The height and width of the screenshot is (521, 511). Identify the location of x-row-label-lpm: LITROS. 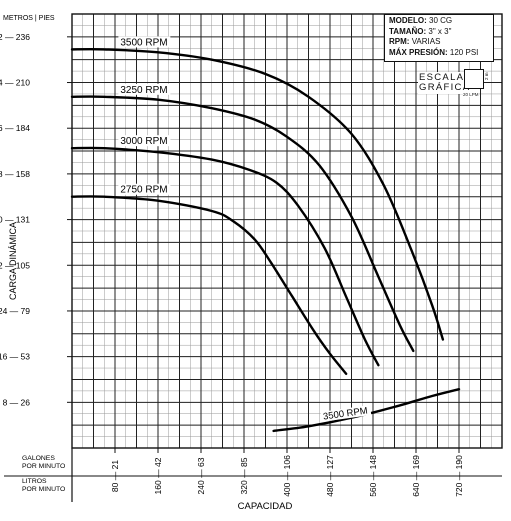
(34, 481).